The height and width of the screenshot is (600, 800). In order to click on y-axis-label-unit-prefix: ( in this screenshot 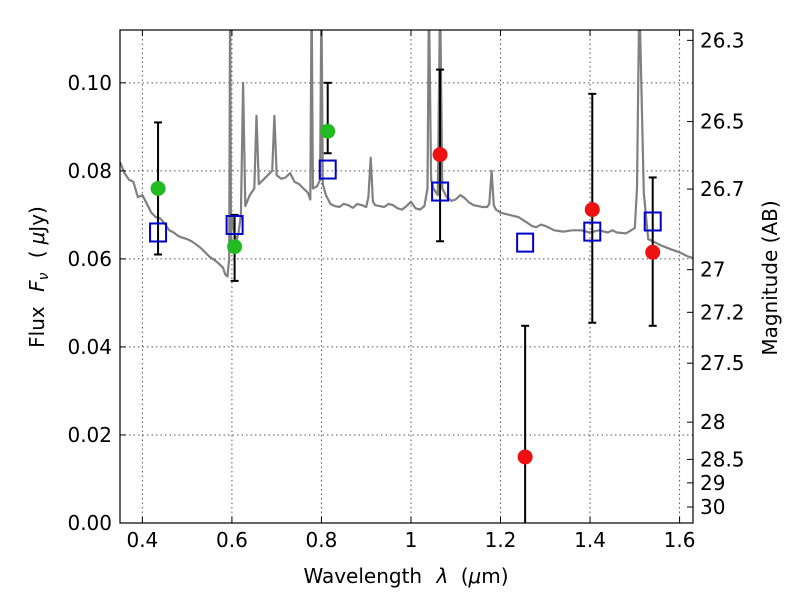, I will do `click(37, 254)`.